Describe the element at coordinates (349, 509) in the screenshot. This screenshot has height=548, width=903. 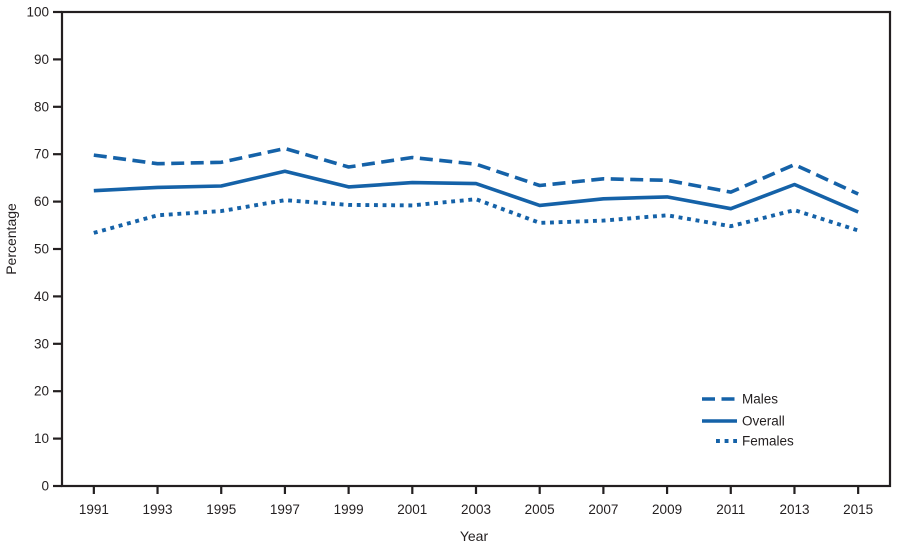
I see `x-tick-label: 1999` at that location.